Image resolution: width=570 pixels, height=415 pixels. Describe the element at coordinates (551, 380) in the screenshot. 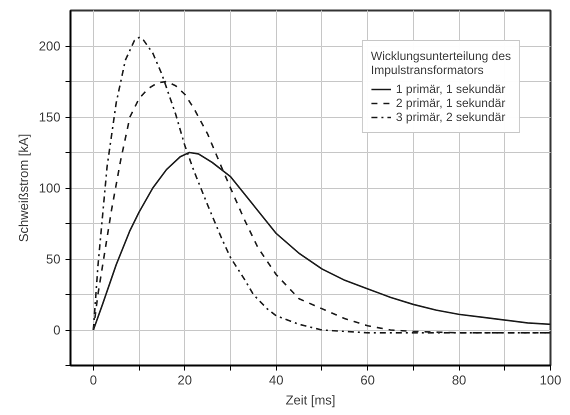

I see `x-tick-label: 100` at that location.